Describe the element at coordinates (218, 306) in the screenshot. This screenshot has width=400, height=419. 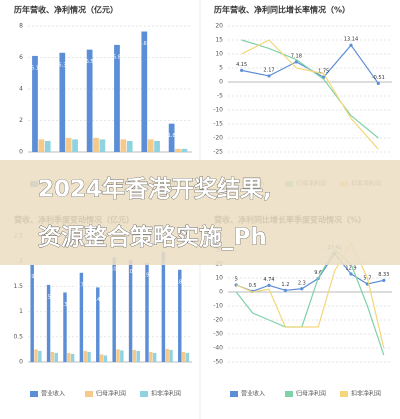
I see `y-tick-label: -10` at that location.